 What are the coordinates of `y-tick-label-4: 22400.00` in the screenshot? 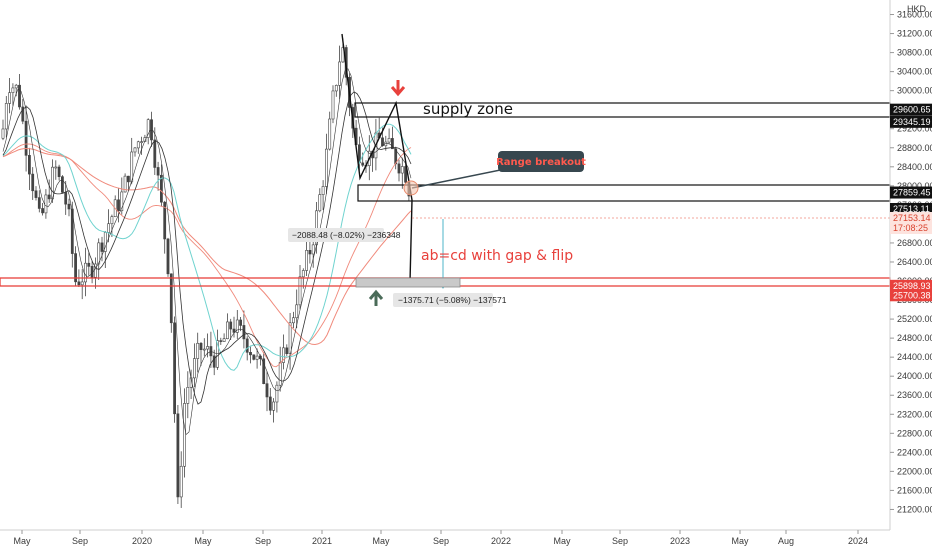 It's located at (914, 452).